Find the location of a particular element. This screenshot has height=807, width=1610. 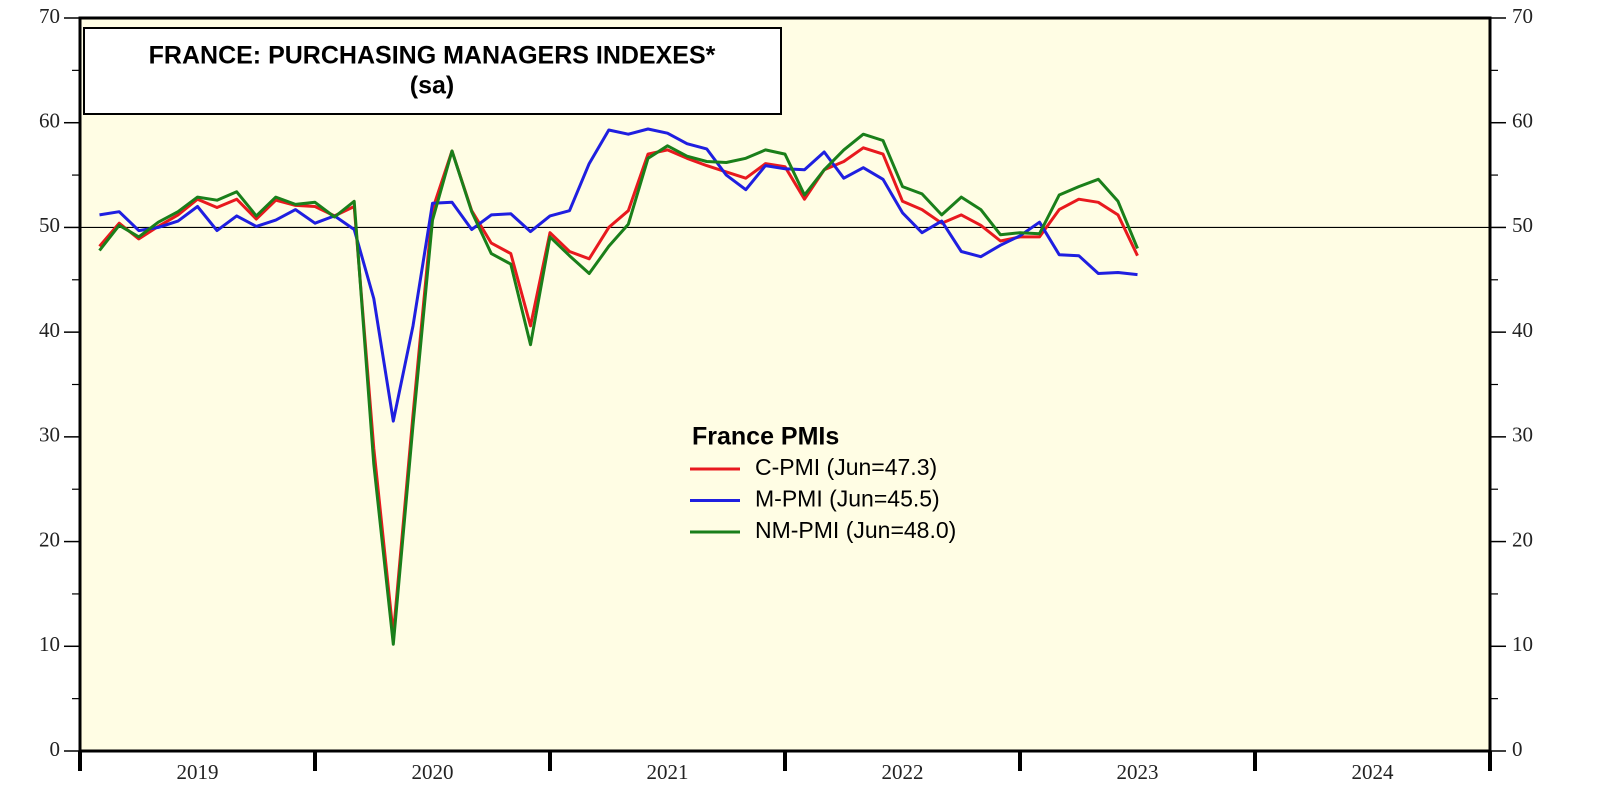

y-tick-label: 30 is located at coordinates (49, 435).